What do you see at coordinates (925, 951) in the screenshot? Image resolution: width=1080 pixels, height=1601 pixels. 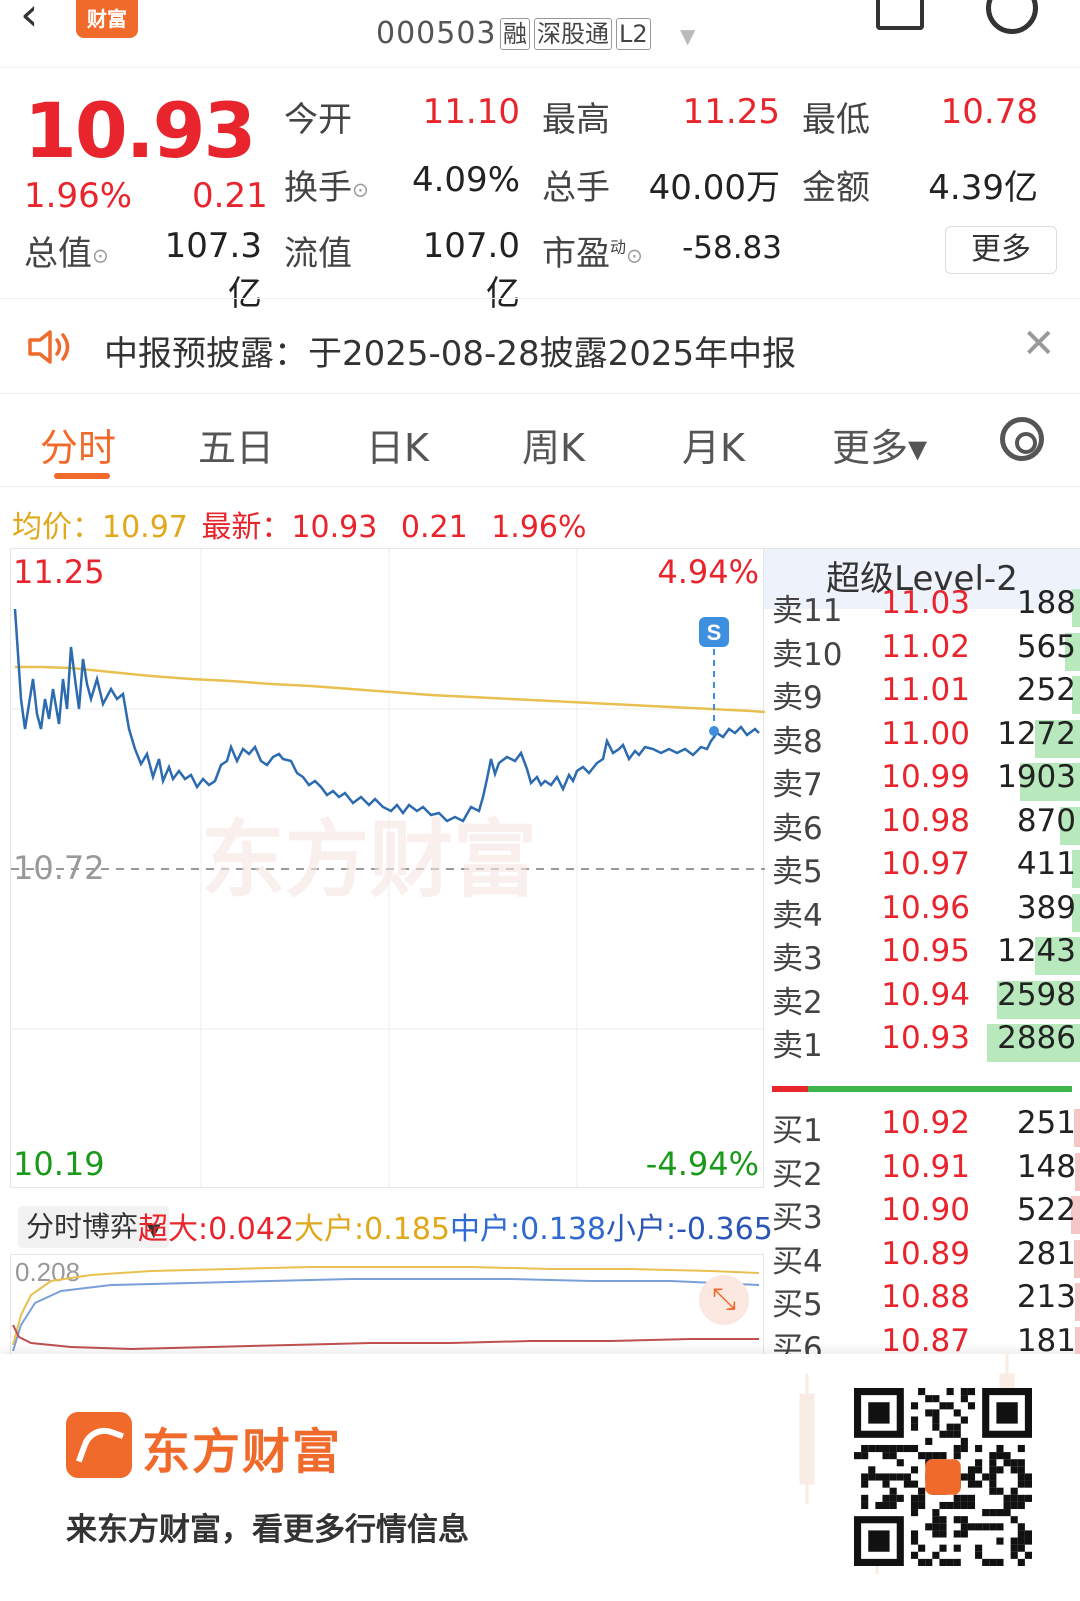 I see `level-price: 10.95` at bounding box center [925, 951].